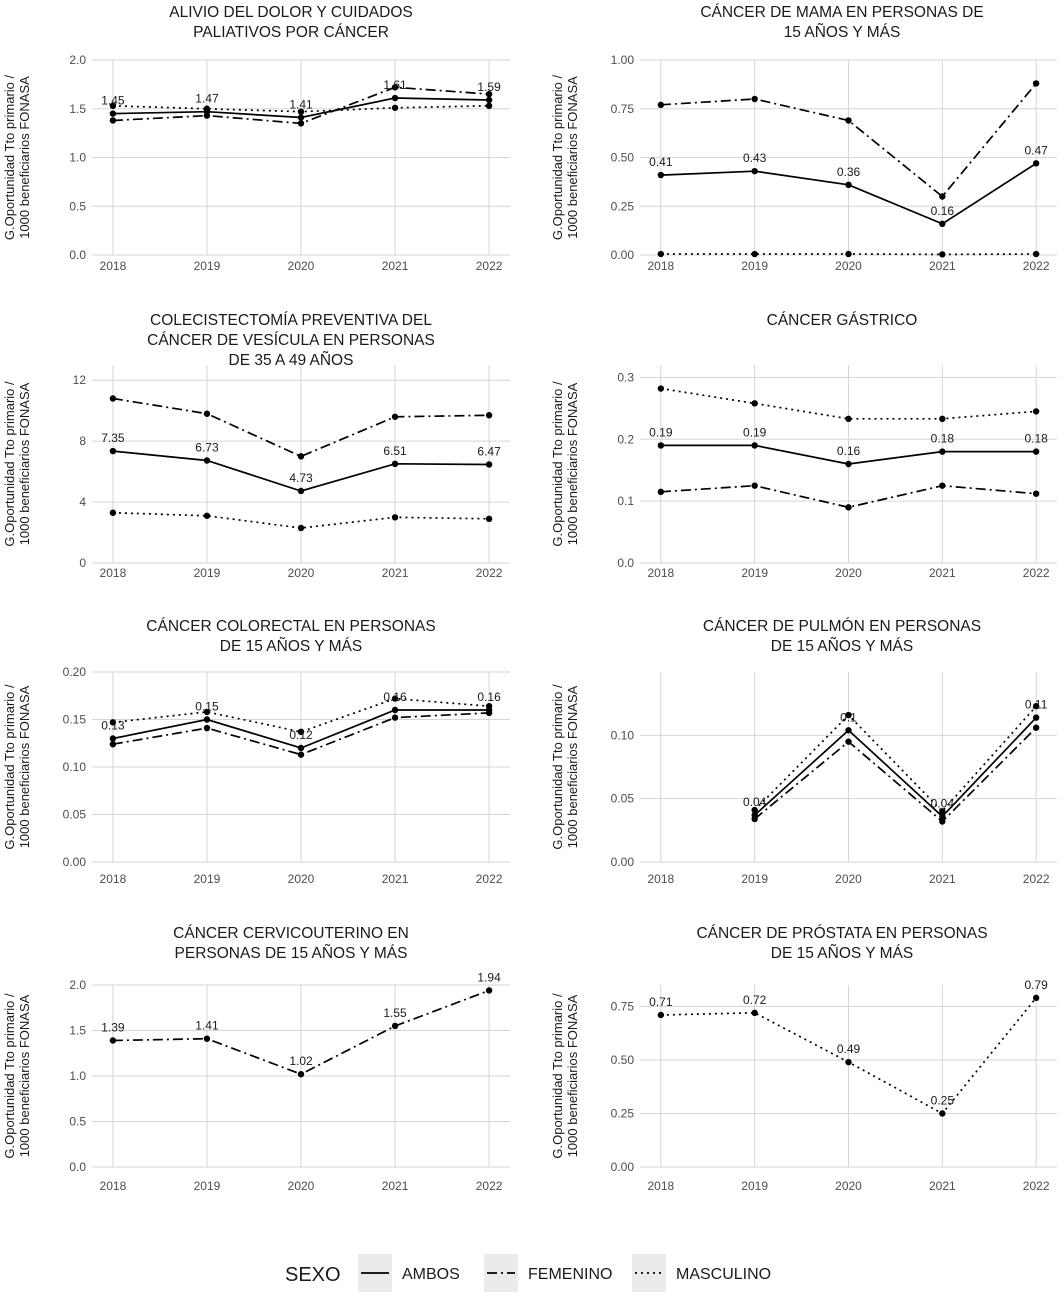 The image size is (1064, 1301). What do you see at coordinates (395, 1013) in the screenshot?
I see `data-label: 1.55` at bounding box center [395, 1013].